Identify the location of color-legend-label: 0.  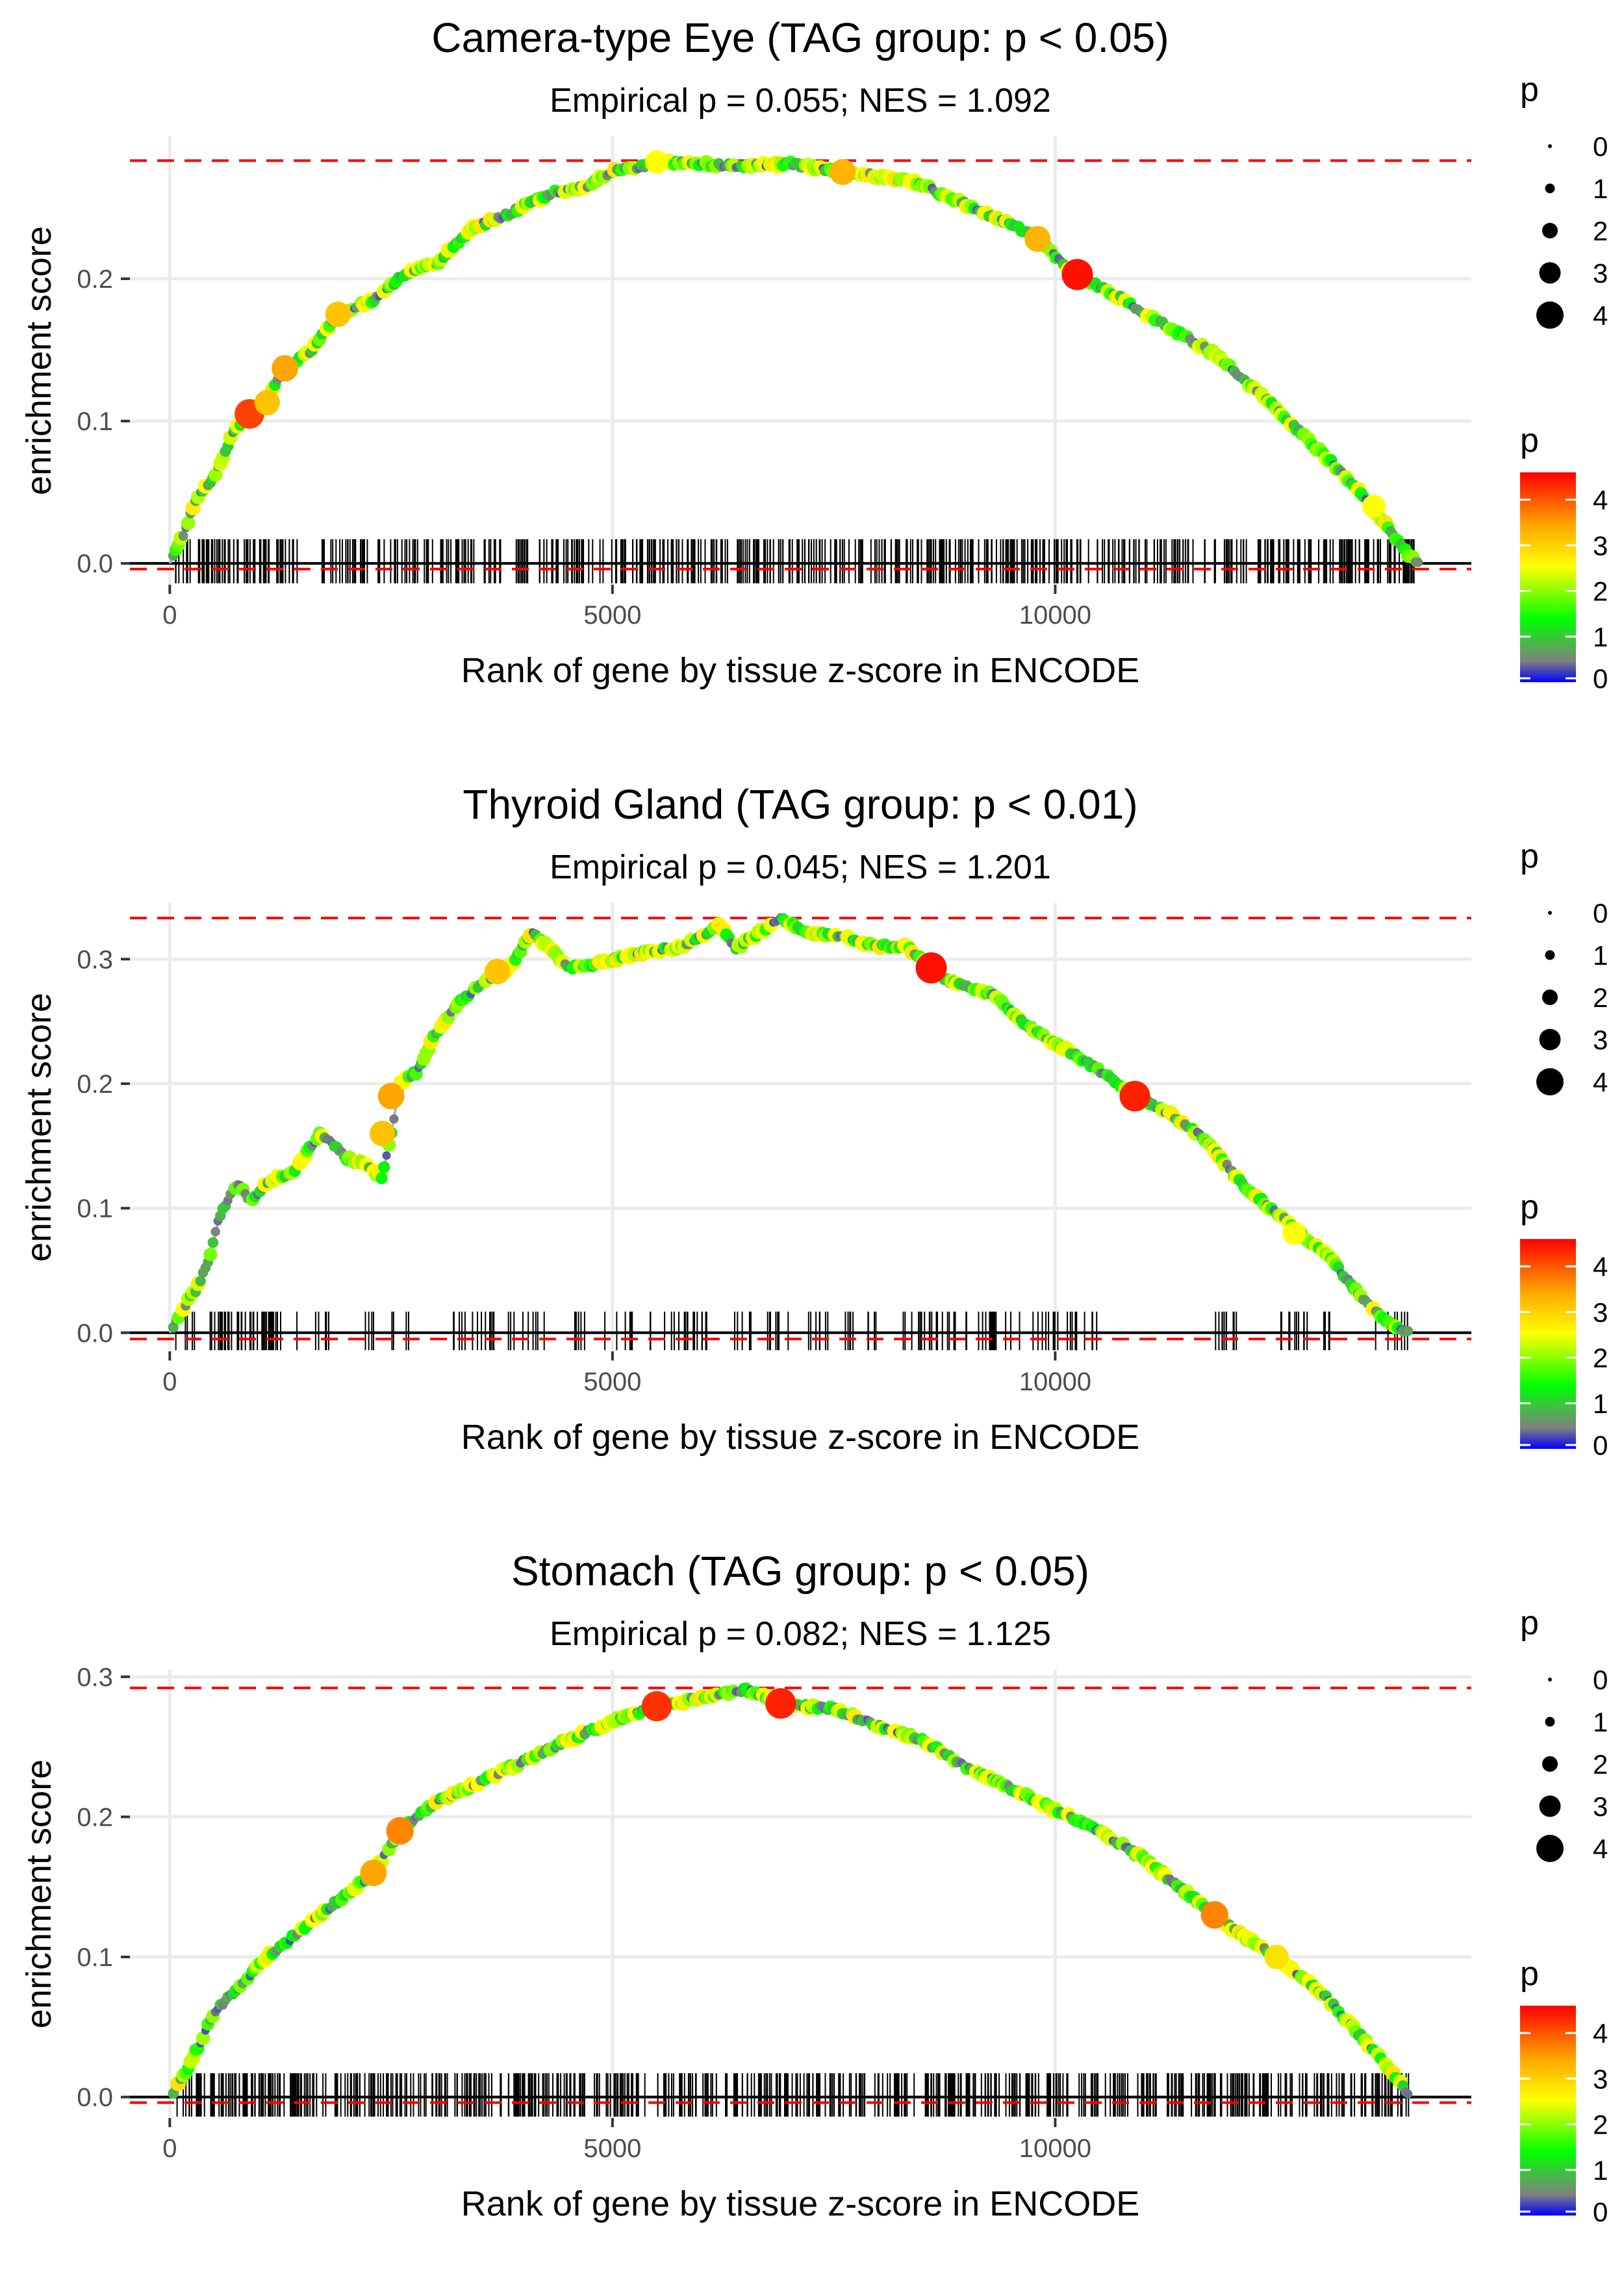
(1600, 2212).